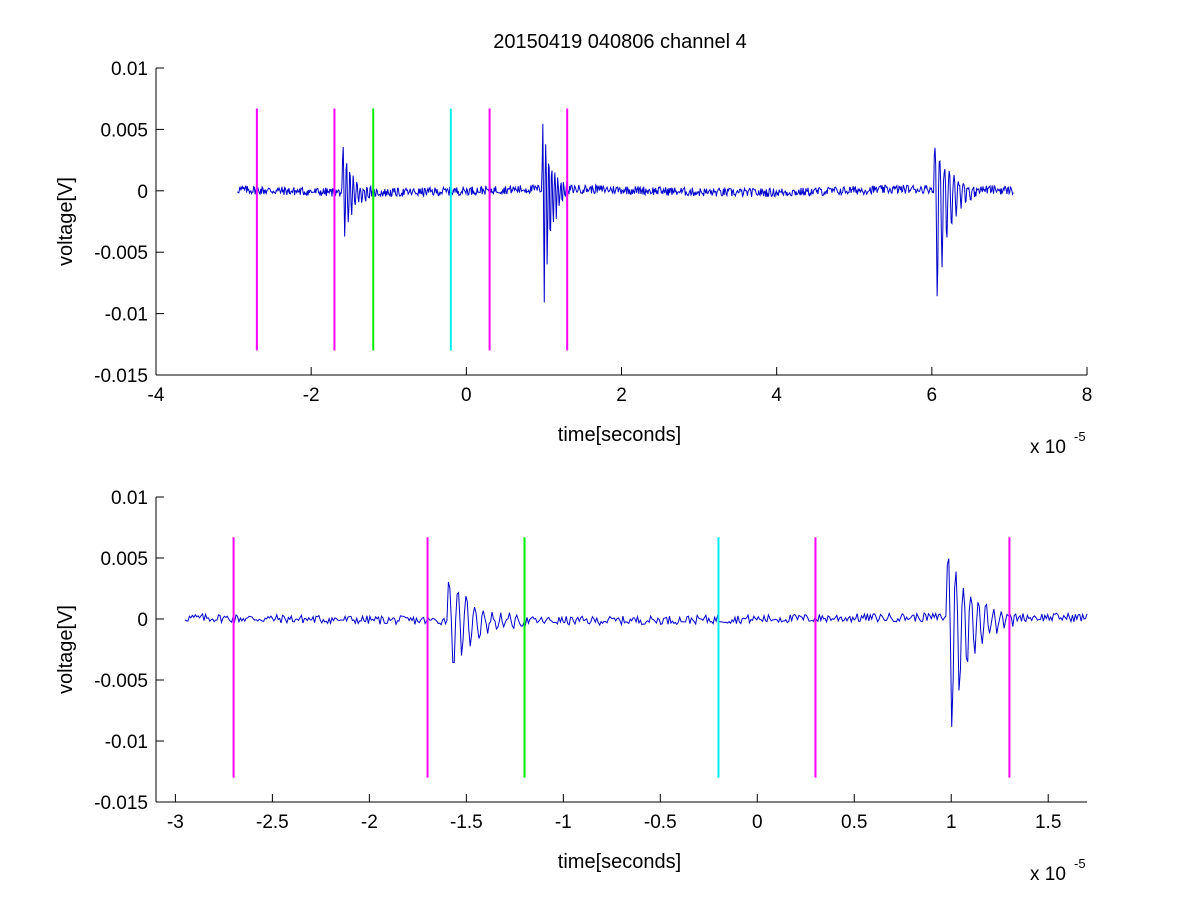  Describe the element at coordinates (1087, 395) in the screenshot. I see `x-tick-label: 8` at that location.